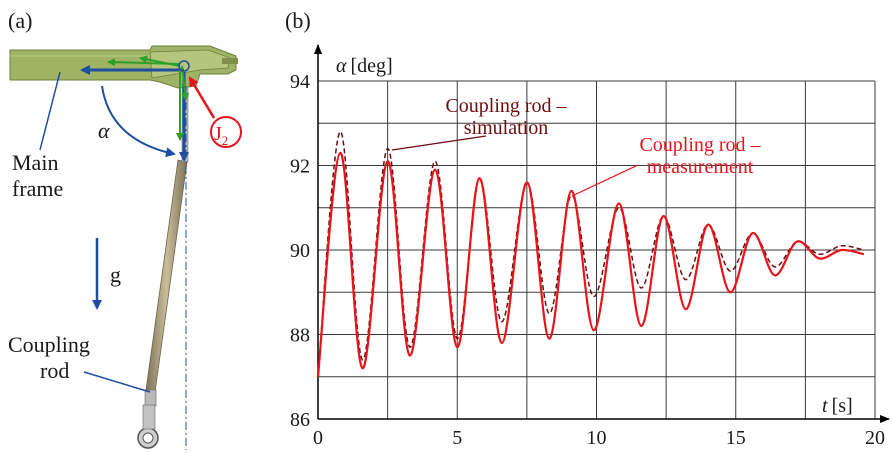 This screenshot has width=894, height=453. What do you see at coordinates (123, 67) in the screenshot?
I see `main-frame-body` at bounding box center [123, 67].